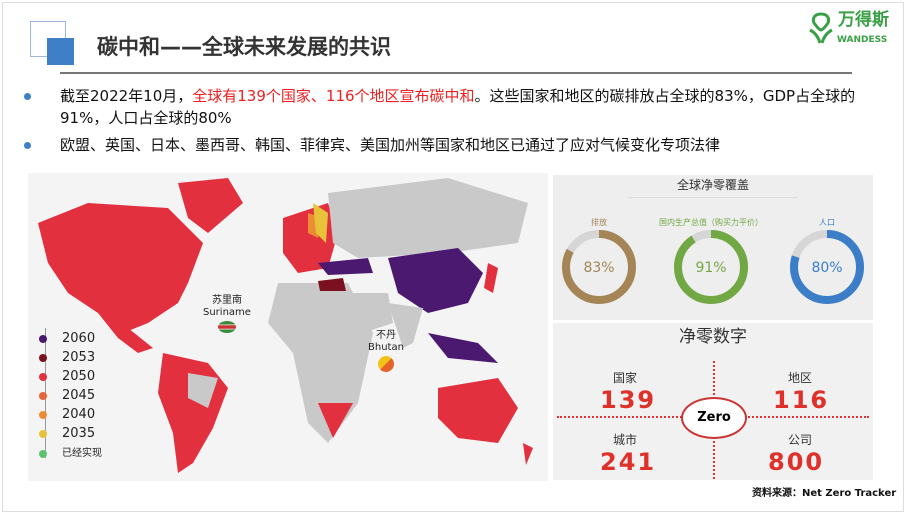 The image size is (906, 514). What do you see at coordinates (628, 462) in the screenshot?
I see `cities-value: 241` at bounding box center [628, 462].